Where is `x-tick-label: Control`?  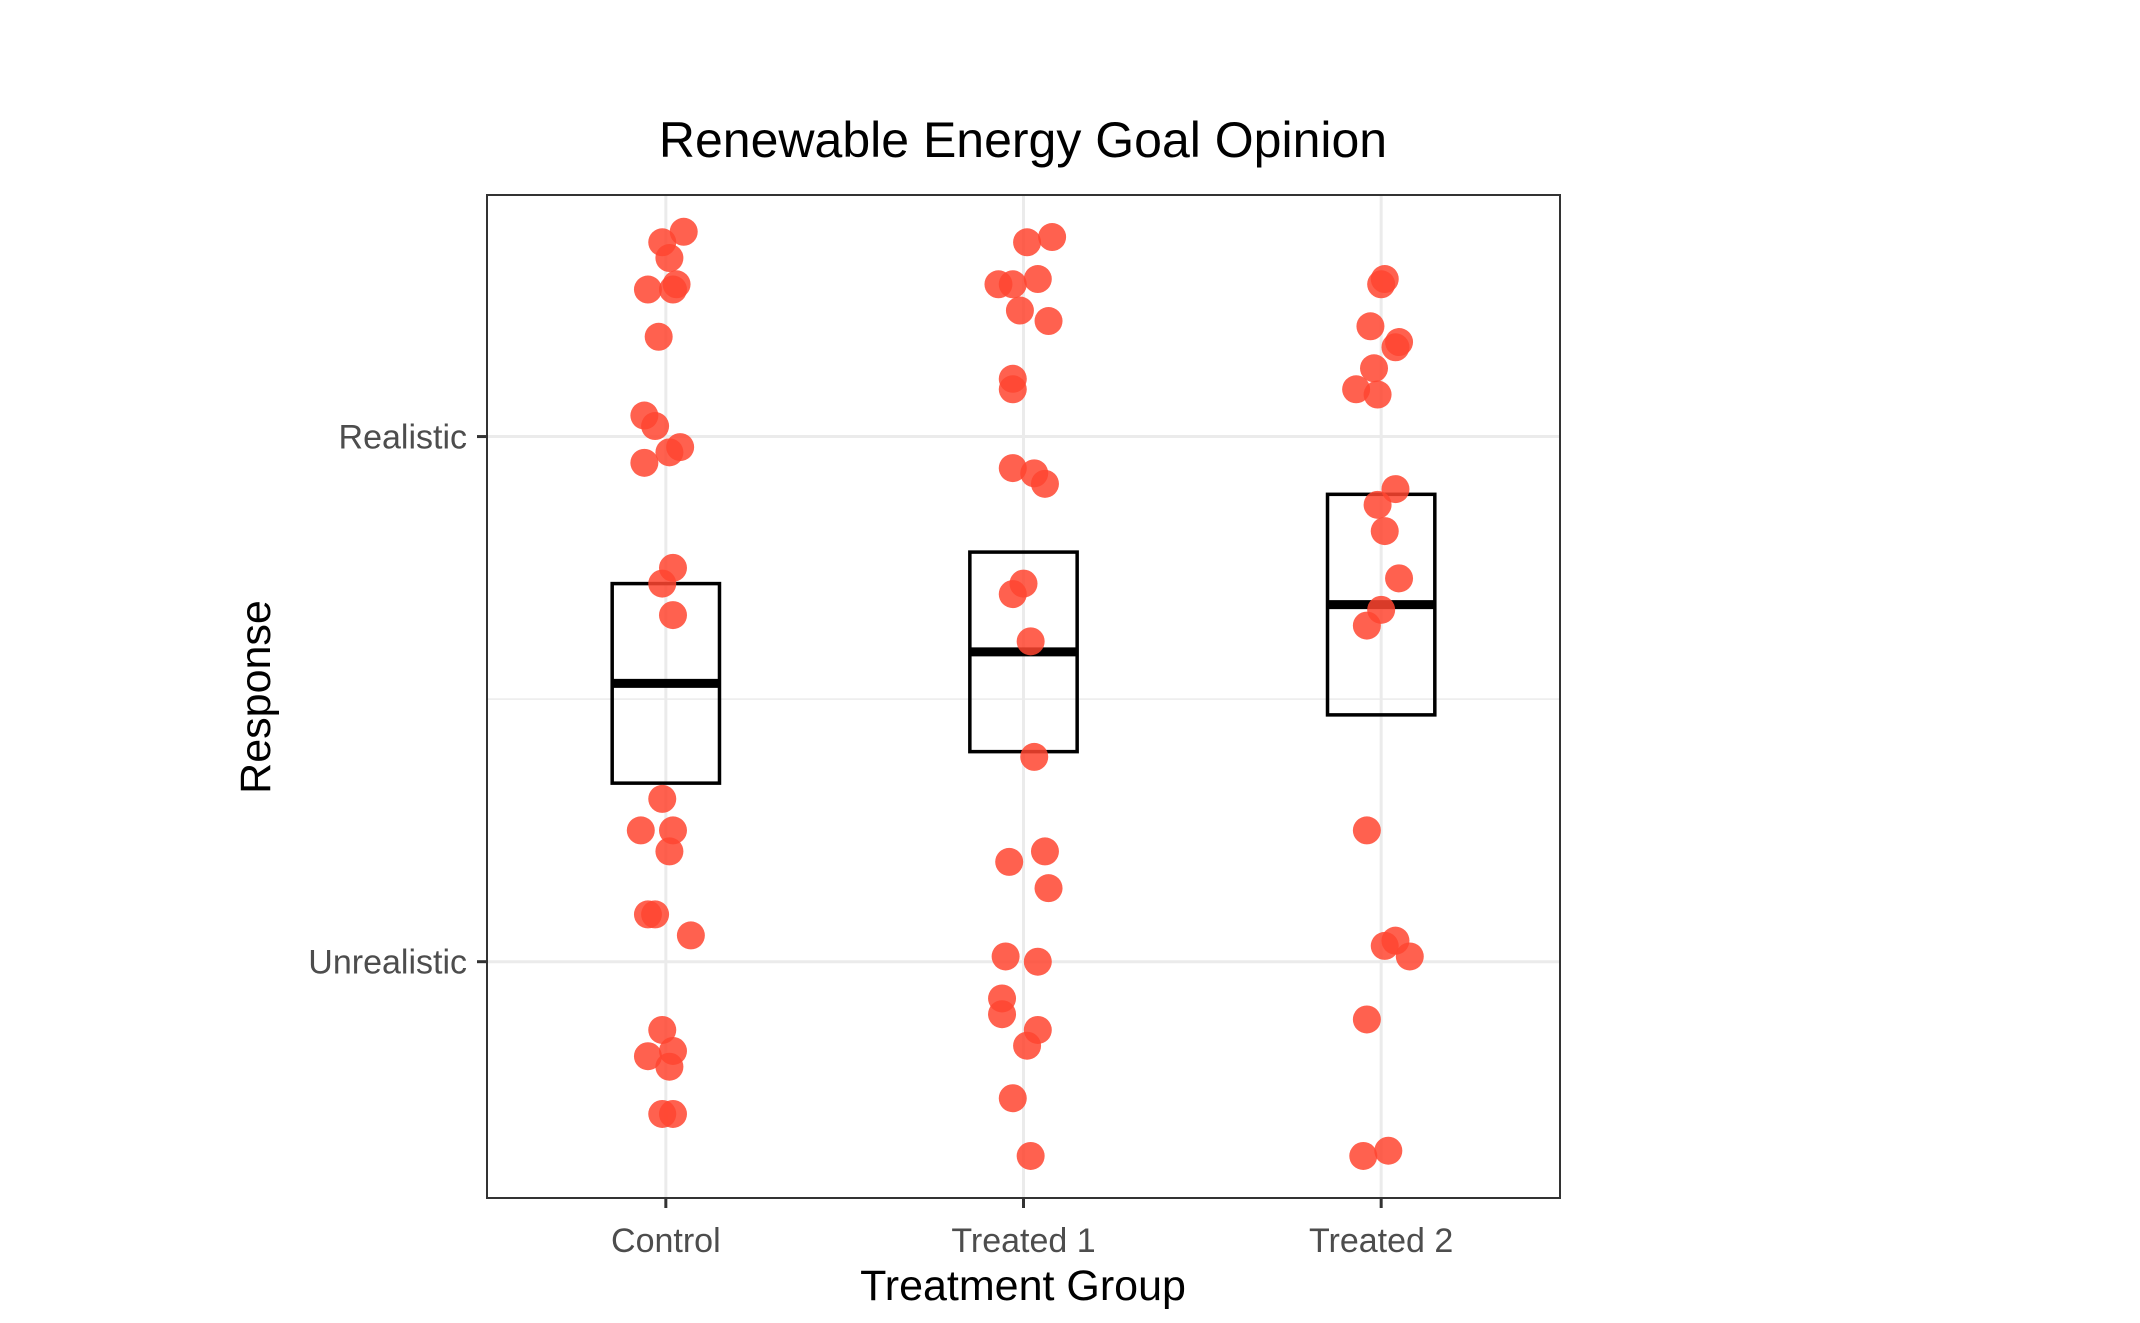
x-tick-label: Control is located at coordinates (666, 1241).